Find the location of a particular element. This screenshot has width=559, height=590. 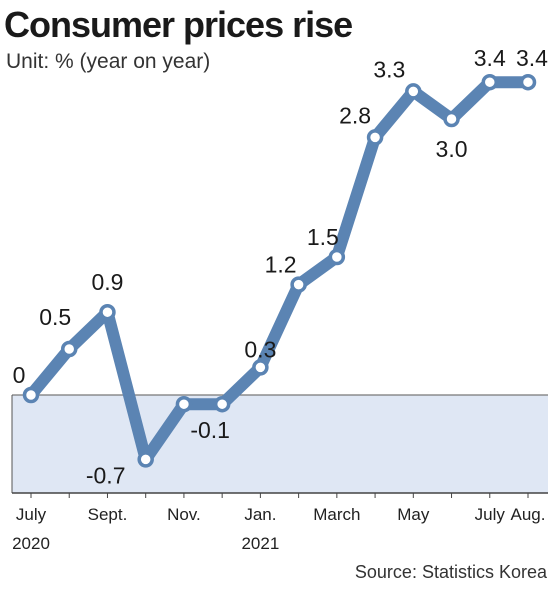

x-year-label: 2021 is located at coordinates (260, 543).